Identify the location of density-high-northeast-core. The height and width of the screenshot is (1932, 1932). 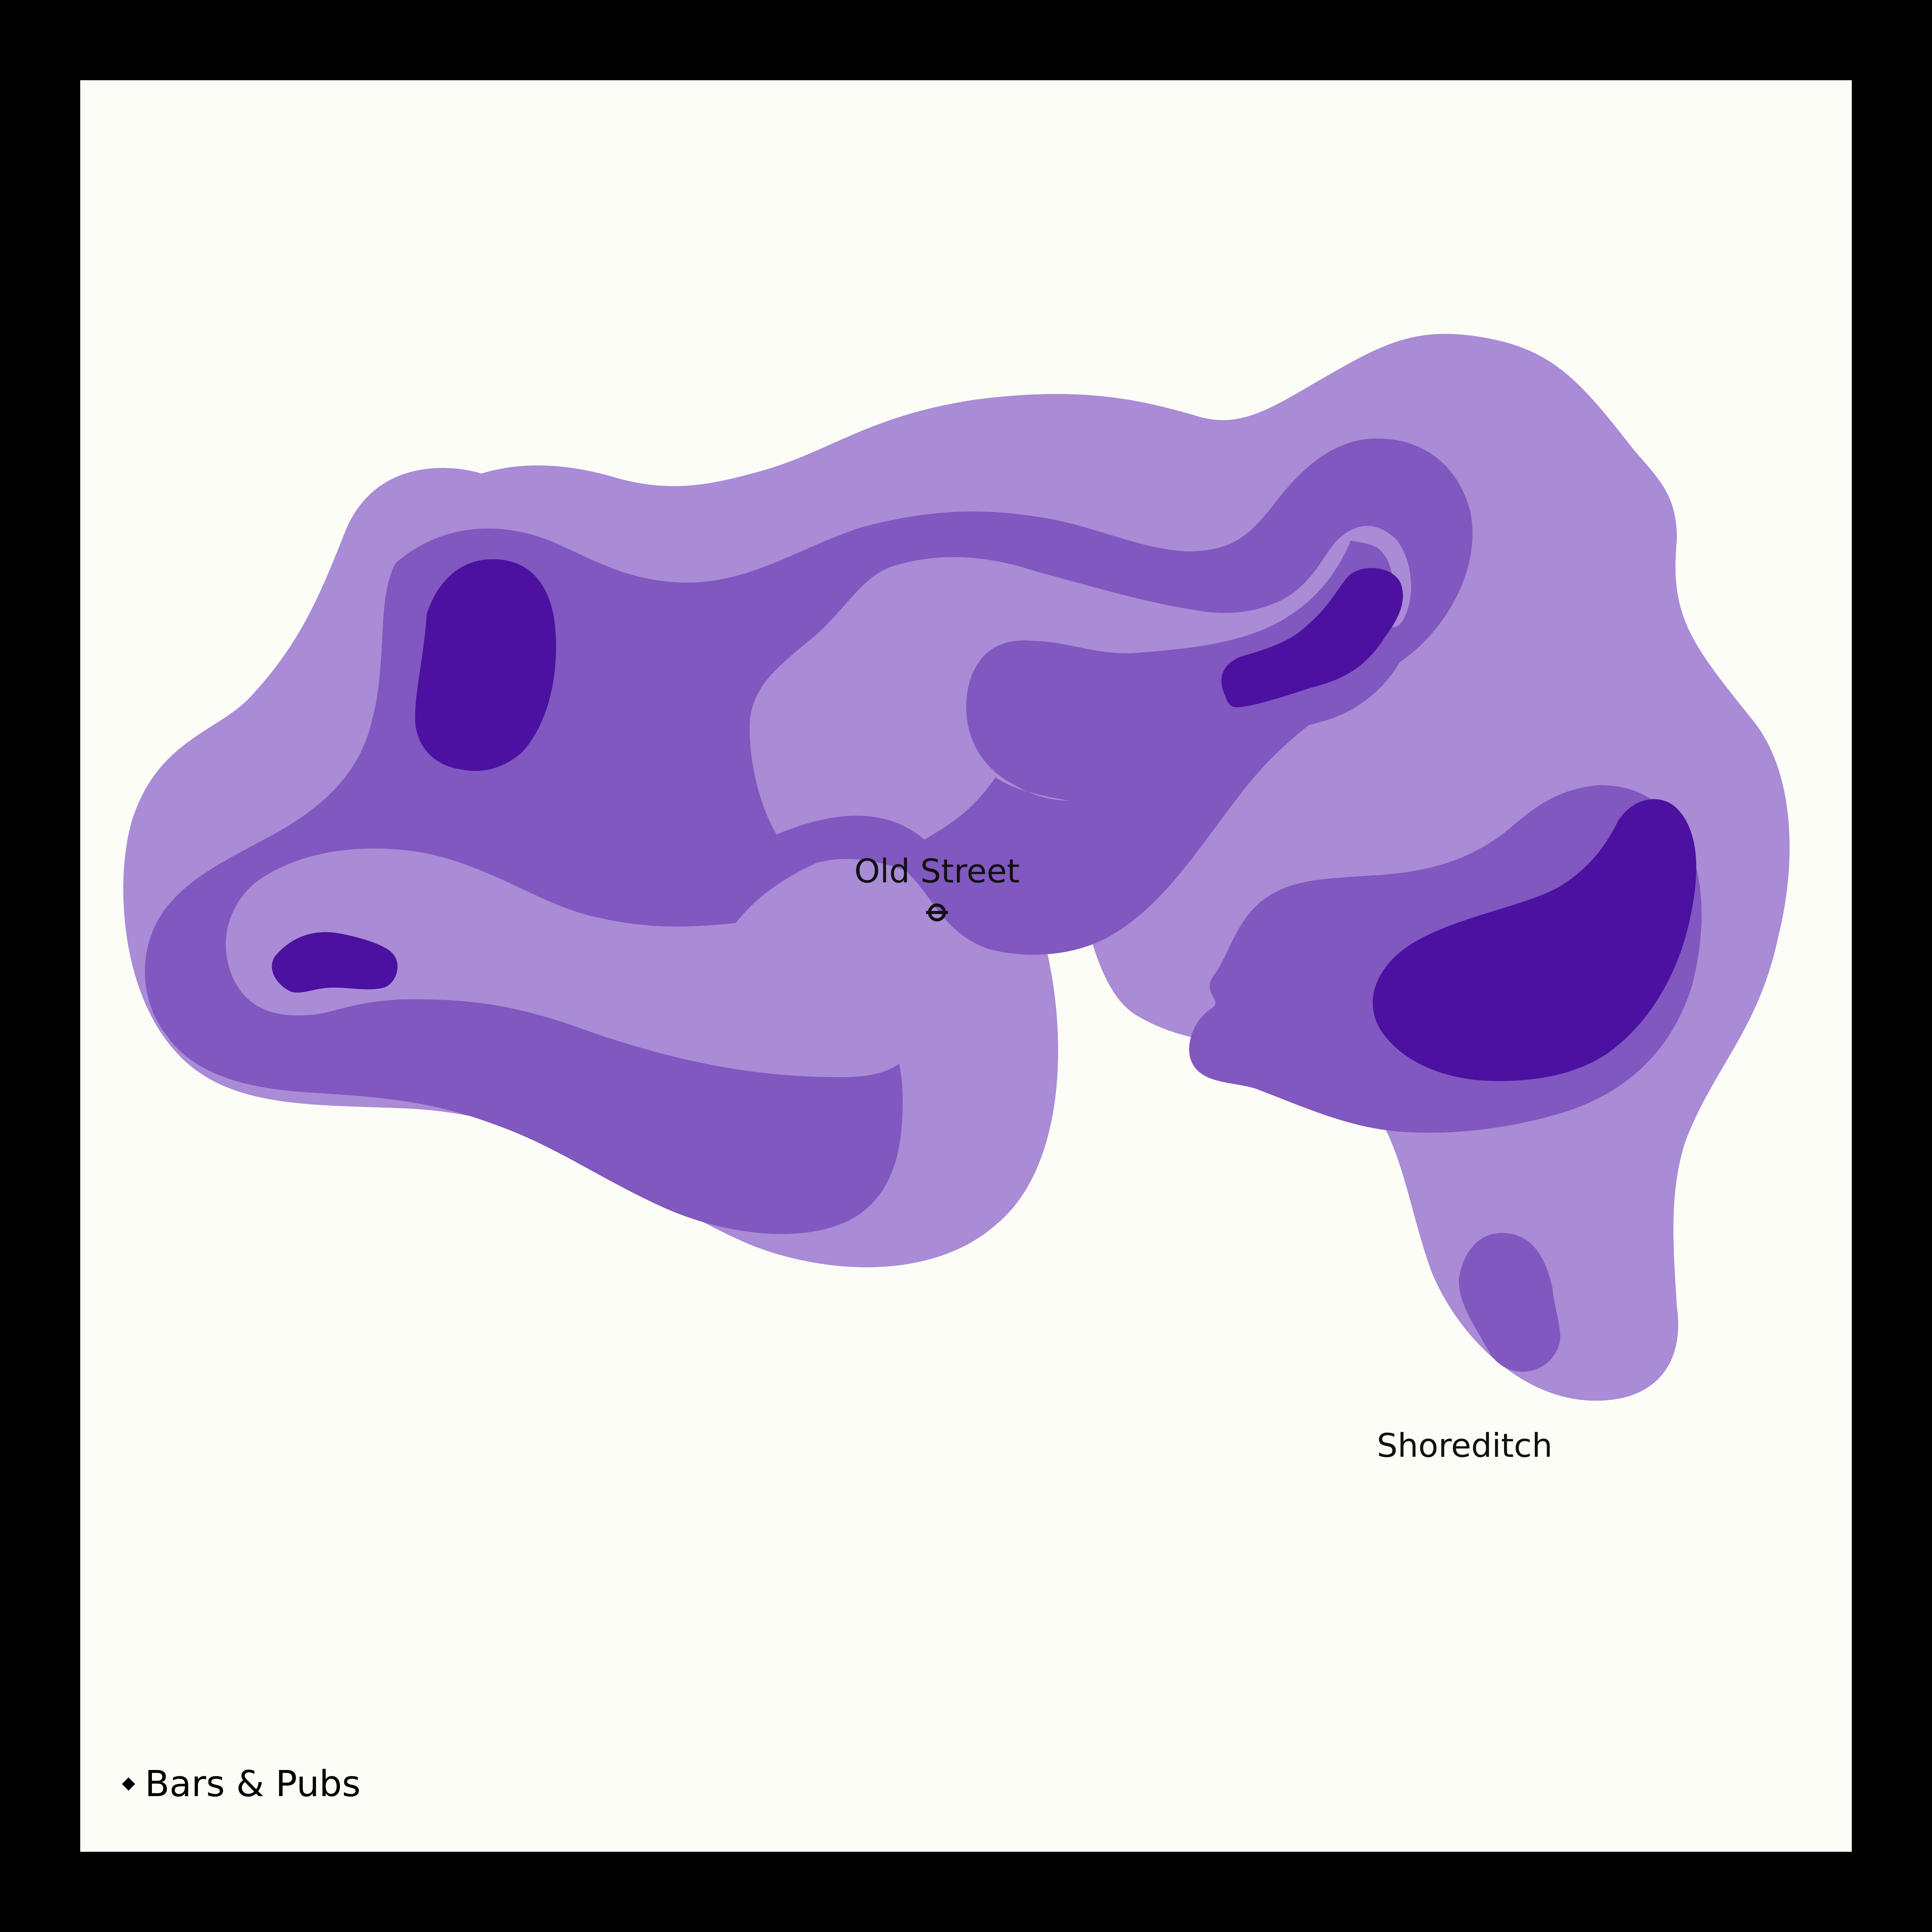
(1312, 637).